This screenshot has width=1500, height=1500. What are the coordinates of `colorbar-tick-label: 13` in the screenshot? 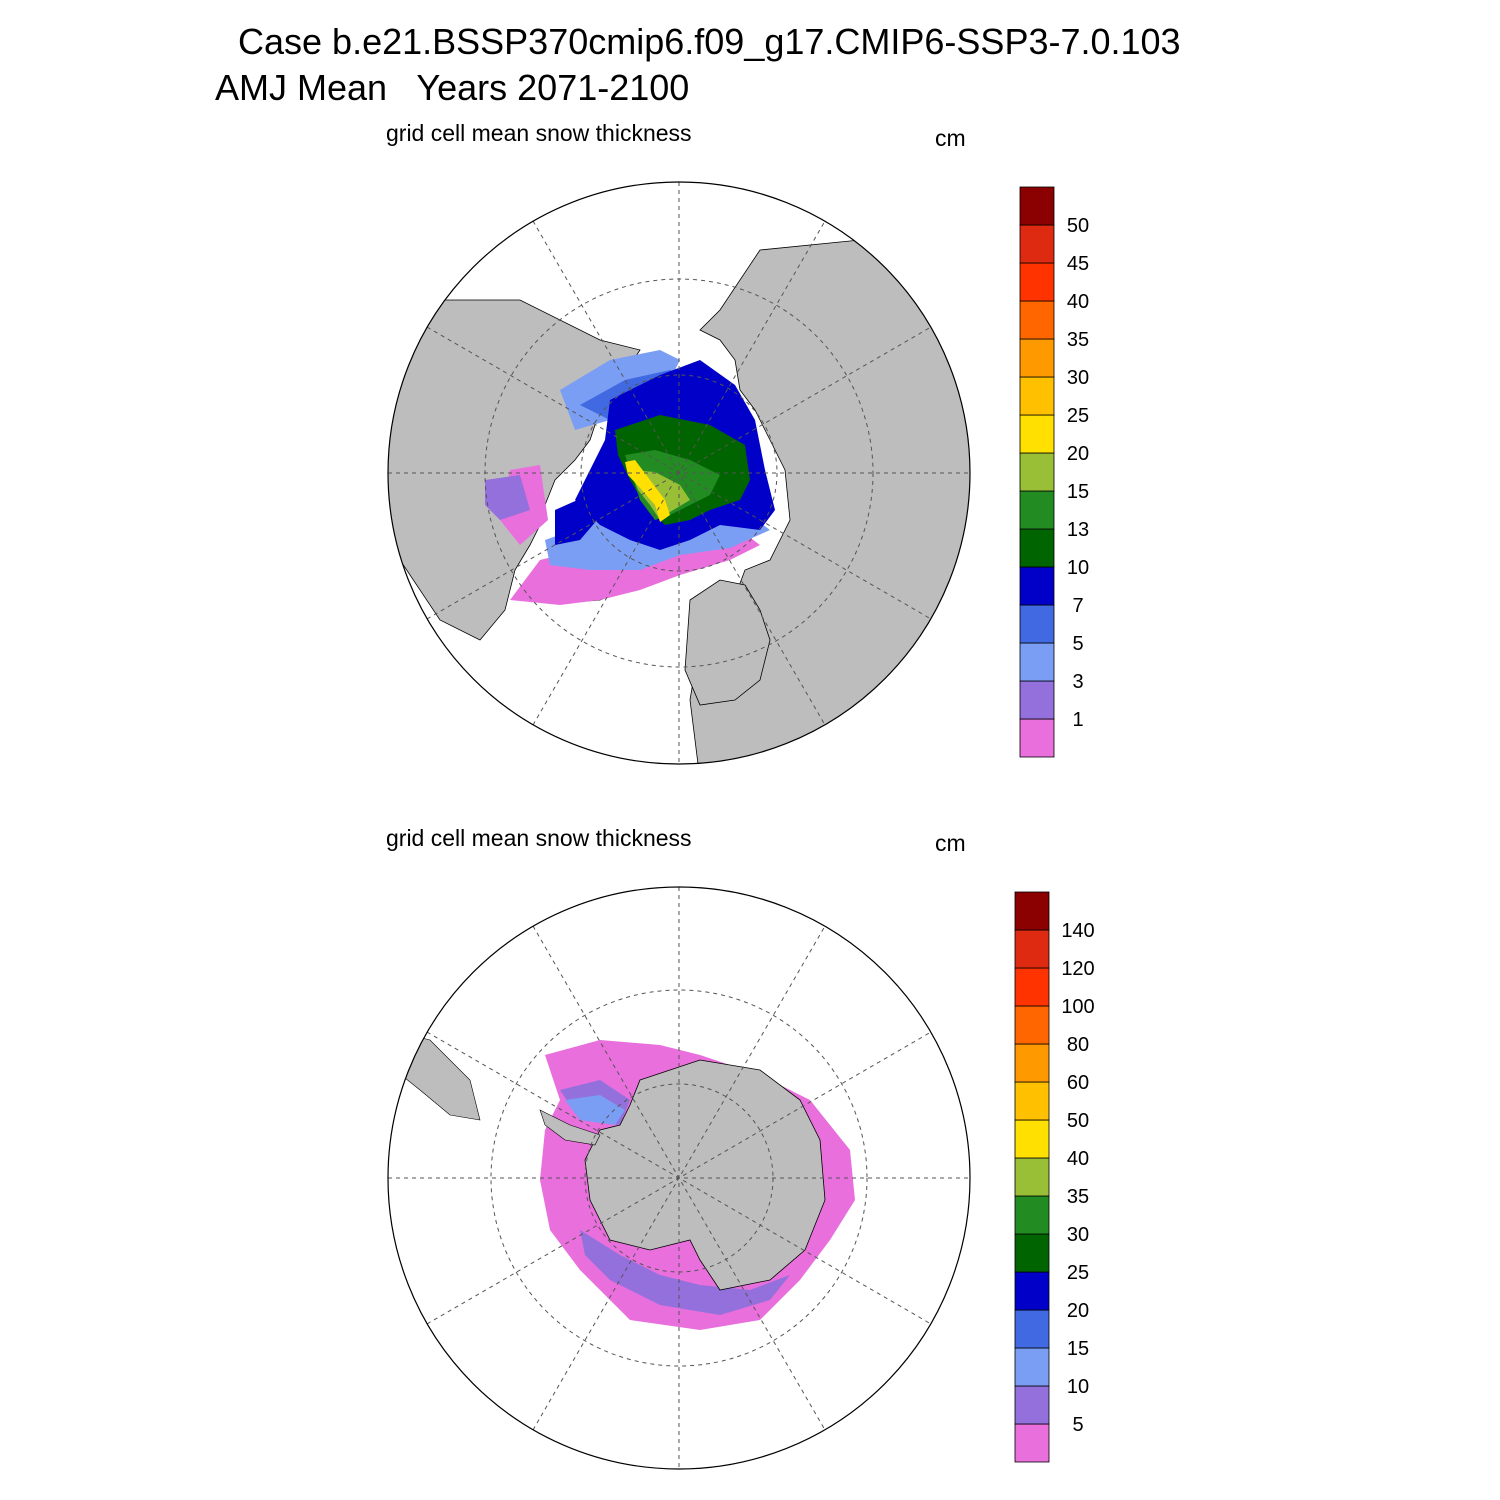 It's located at (1078, 530).